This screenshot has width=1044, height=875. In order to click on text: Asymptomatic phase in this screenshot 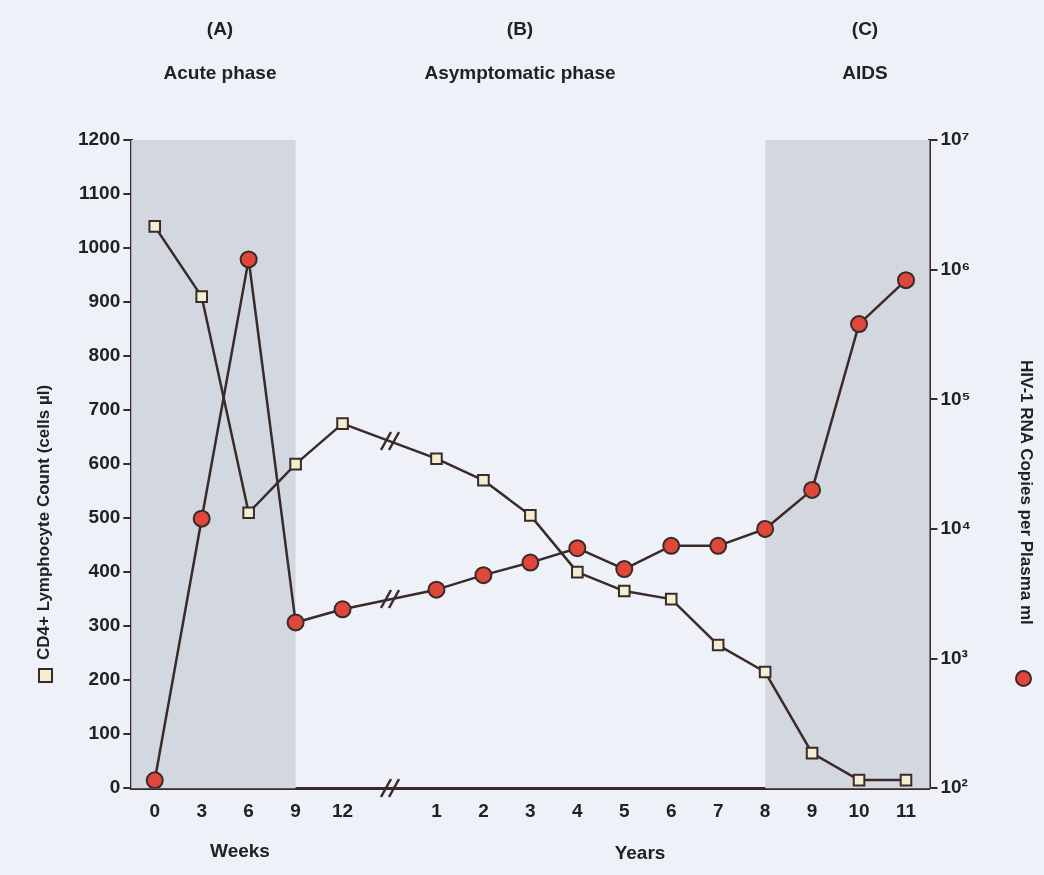, I will do `click(520, 73)`.